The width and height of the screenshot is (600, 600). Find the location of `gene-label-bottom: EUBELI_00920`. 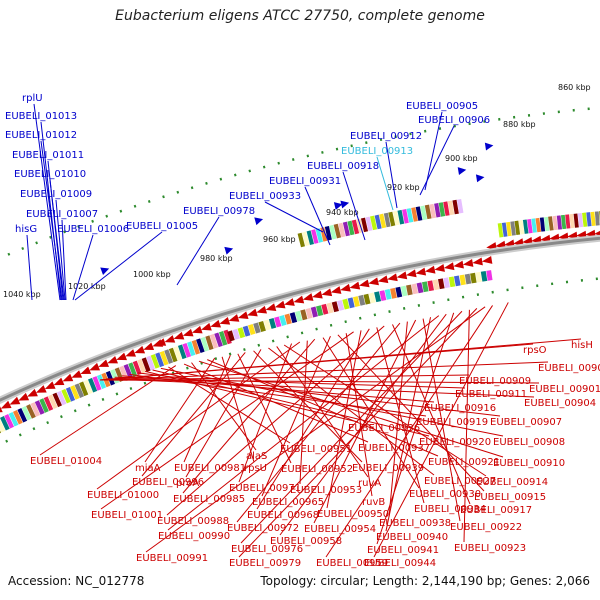

gene-label-bottom: EUBELI_00920 is located at coordinates (455, 442).